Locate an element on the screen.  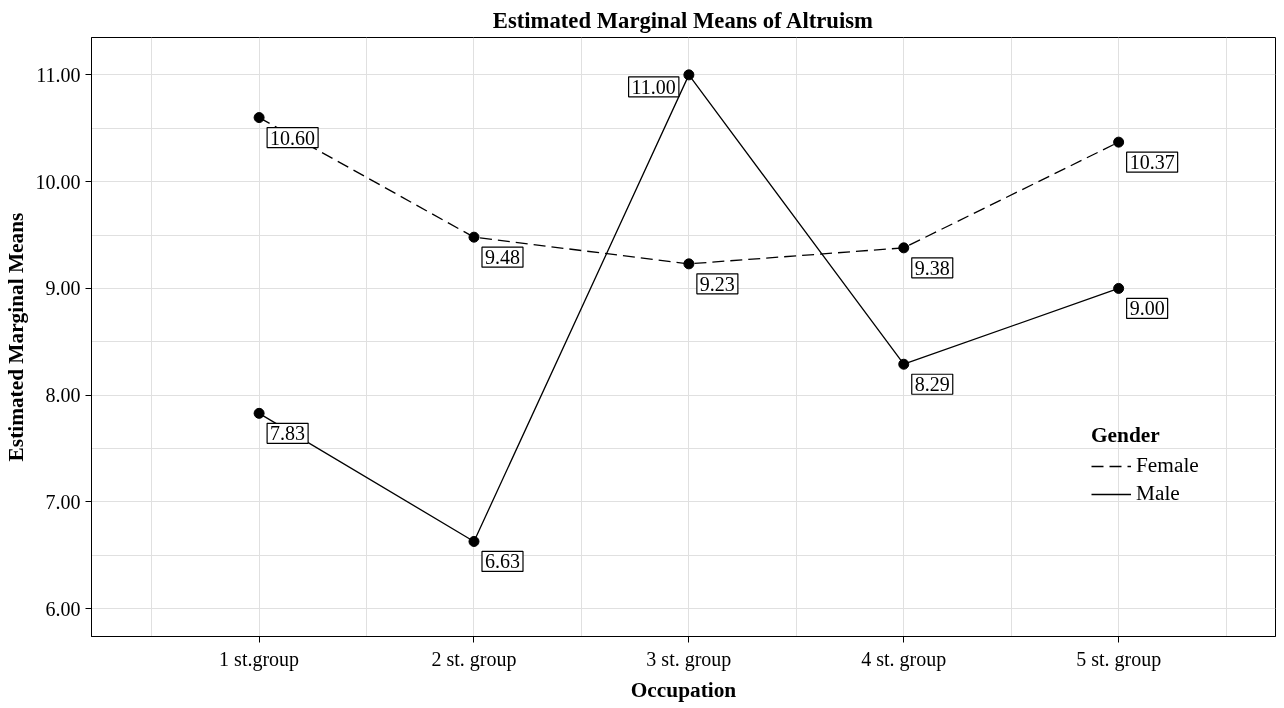
y-tick-label: 7.00 is located at coordinates (63, 501).